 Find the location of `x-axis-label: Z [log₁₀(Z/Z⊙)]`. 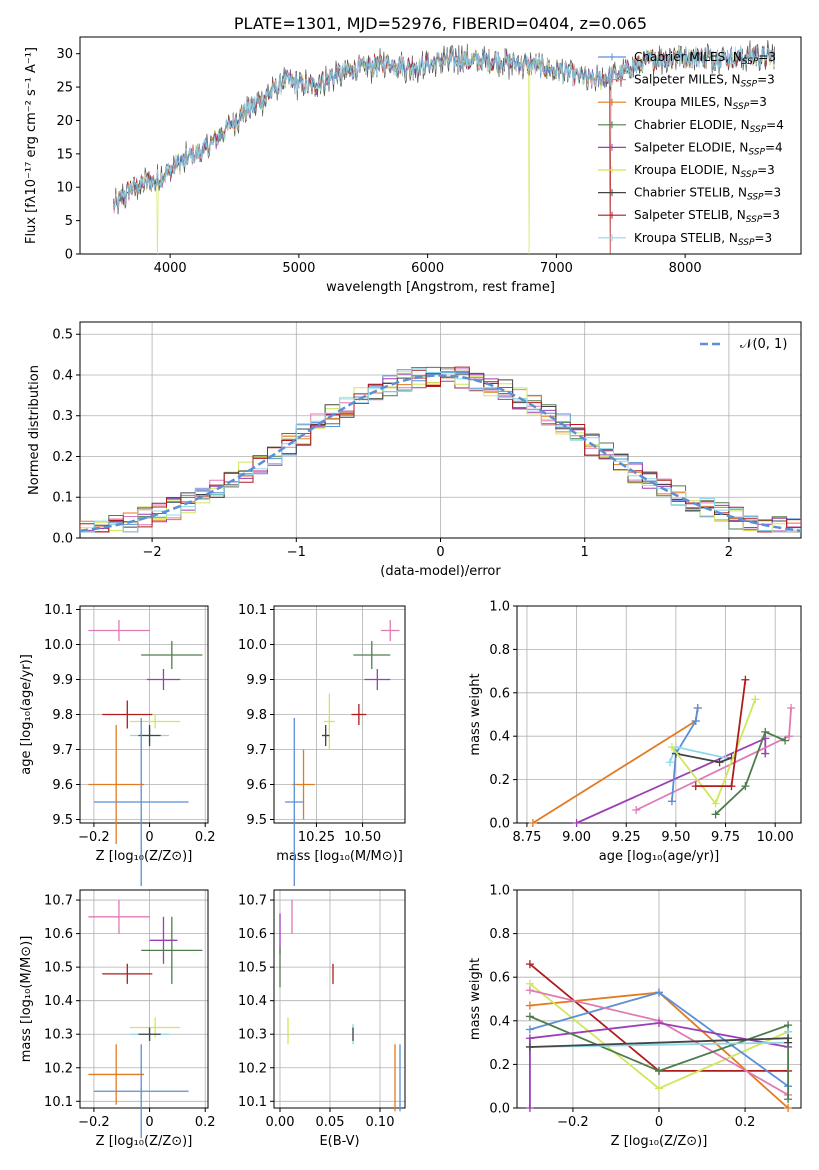

x-axis-label: Z [log₁₀(Z/Z⊙)] is located at coordinates (144, 1141).